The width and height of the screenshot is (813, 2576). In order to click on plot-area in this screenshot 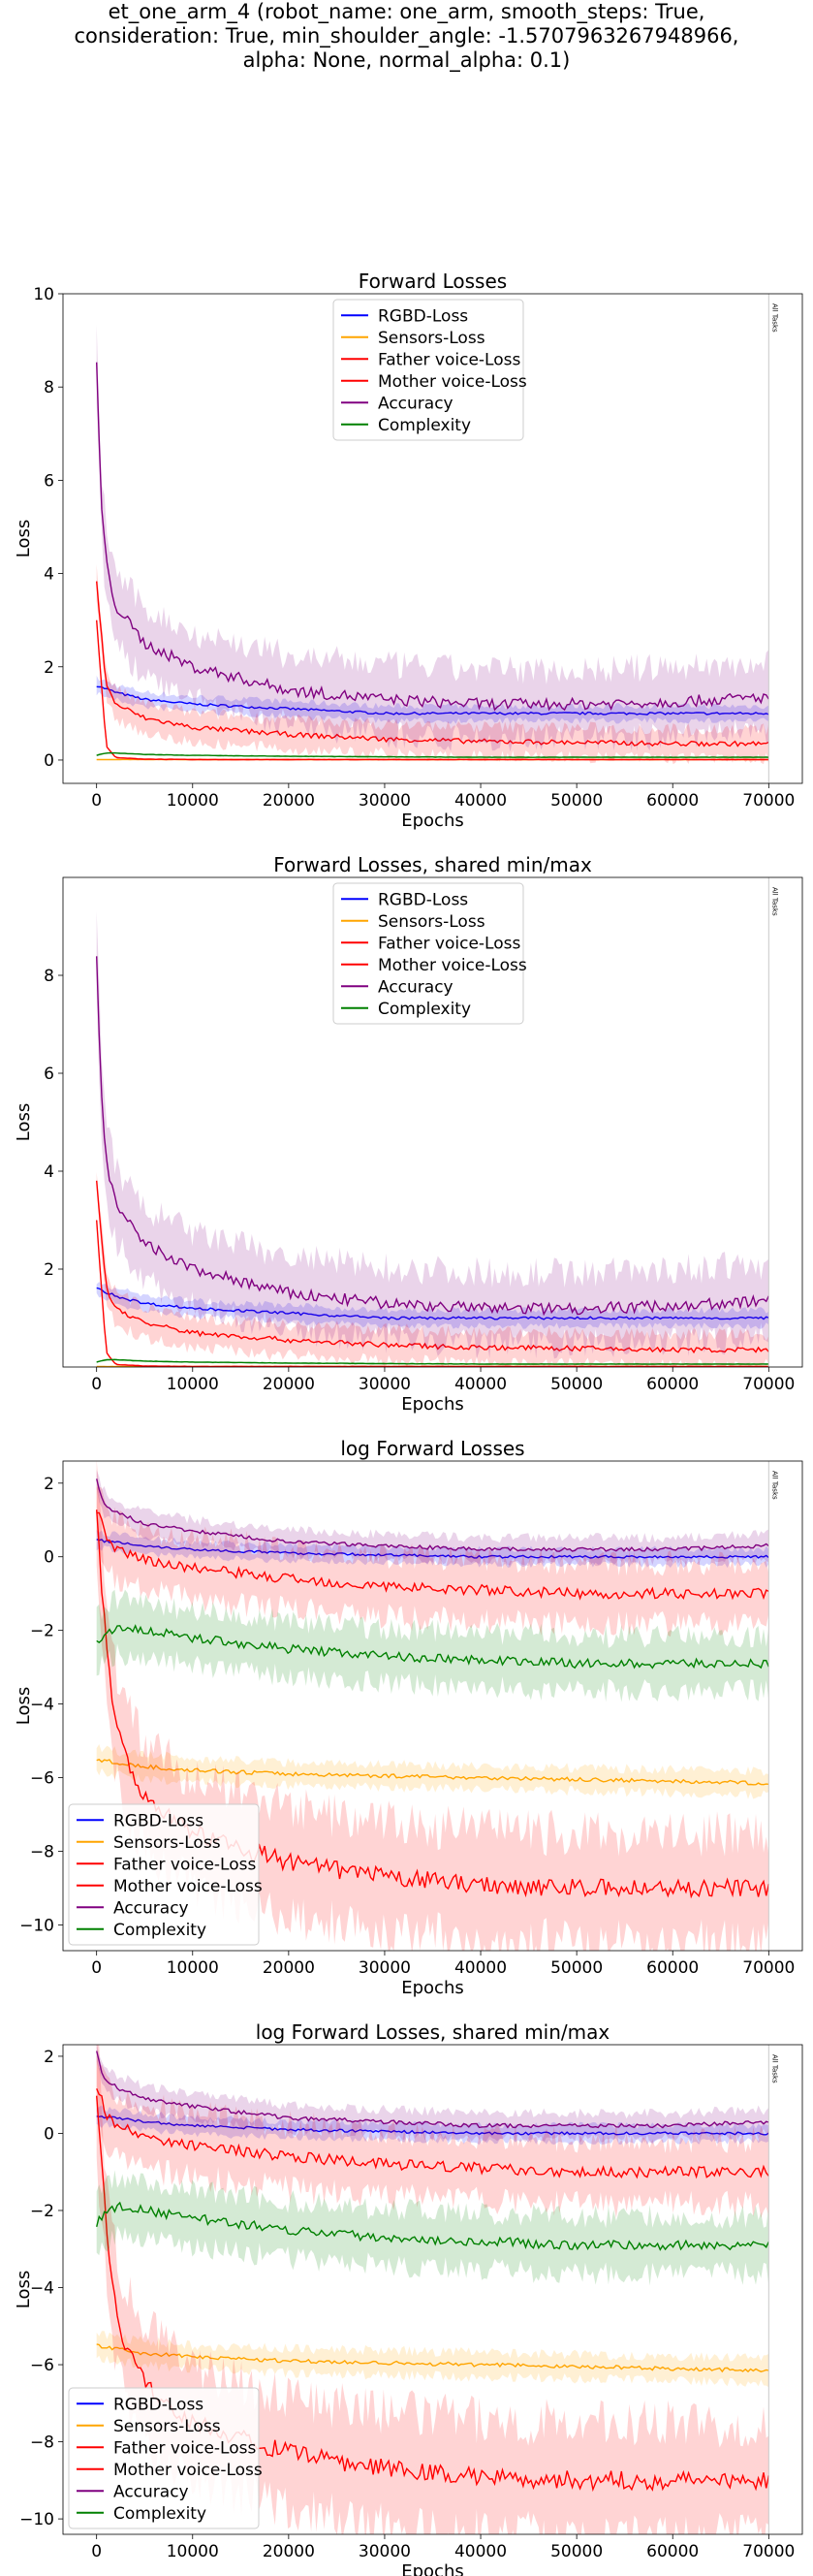, I will do `click(432, 1139)`.